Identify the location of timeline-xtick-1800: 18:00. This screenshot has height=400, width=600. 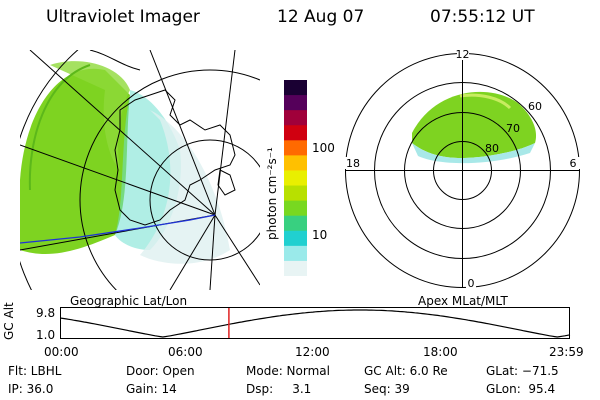
(440, 352).